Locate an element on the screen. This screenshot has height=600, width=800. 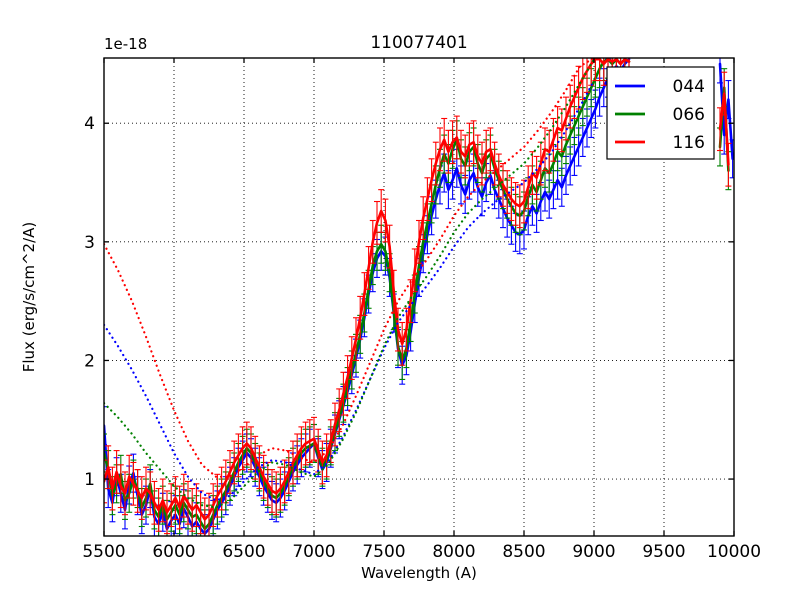
legend-box is located at coordinates (660, 113).